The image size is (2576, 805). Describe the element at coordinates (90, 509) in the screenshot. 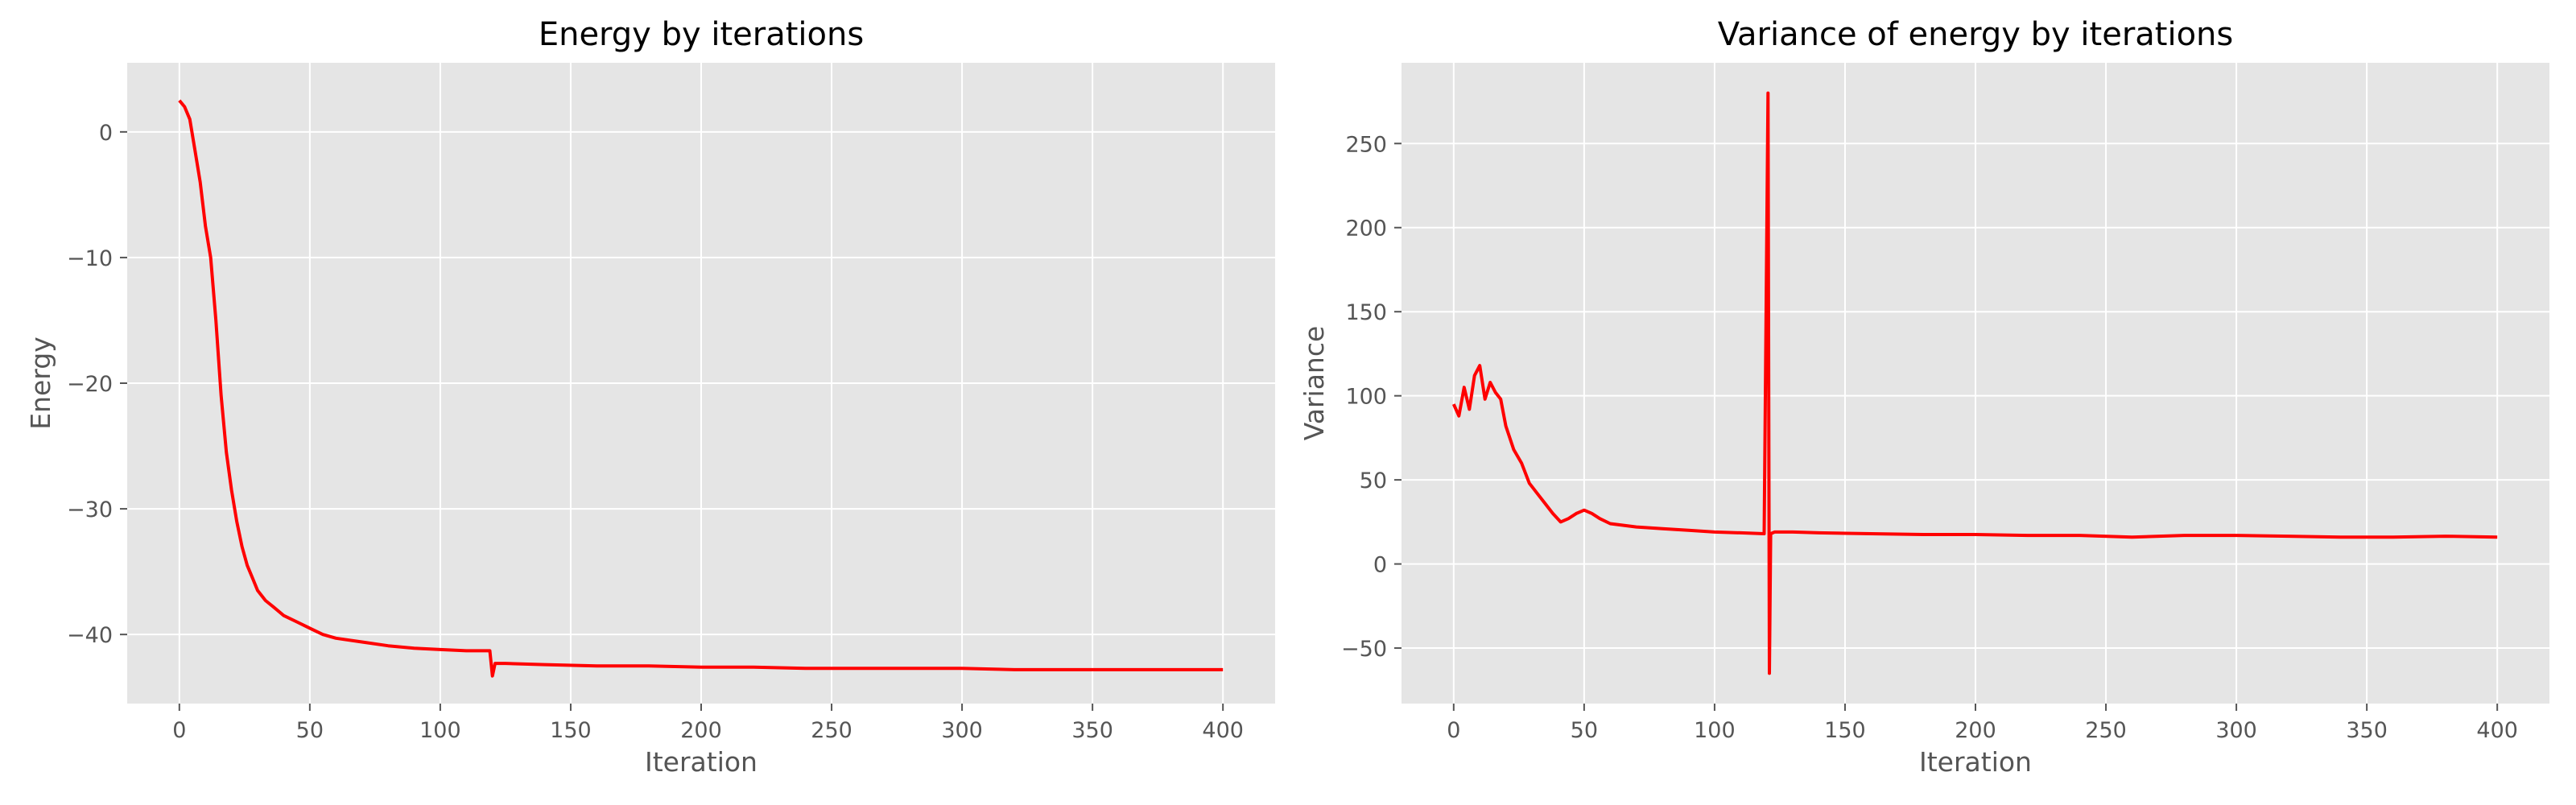

I see `y-tick-label: −30` at that location.